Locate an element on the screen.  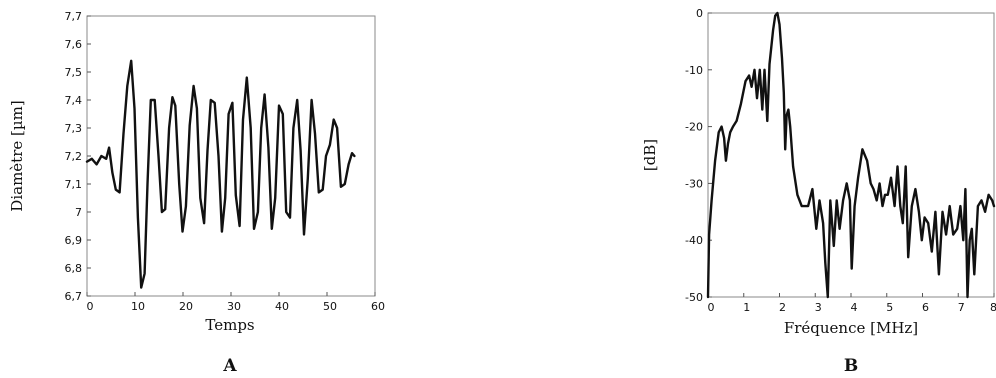
chart-b-x-tick-label: 2 is located at coordinates (782, 307).